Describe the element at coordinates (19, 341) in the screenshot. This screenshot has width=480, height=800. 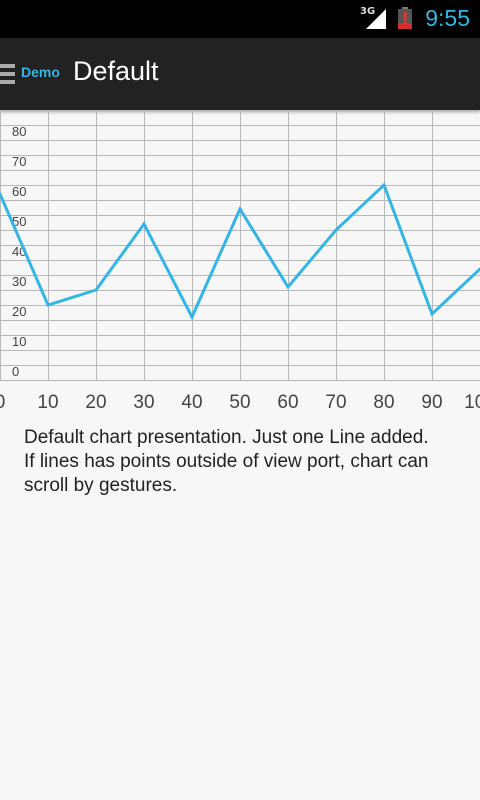
I see `y-tick-label: 10` at that location.